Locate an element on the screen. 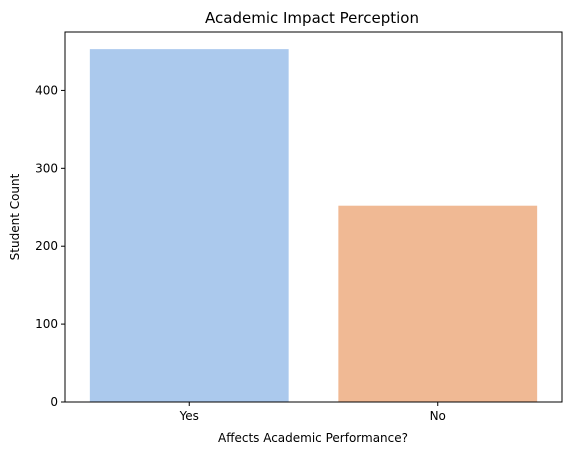 Image resolution: width=571 pixels, height=455 pixels. x-axis-label: Affects Academic Performance? is located at coordinates (313, 438).